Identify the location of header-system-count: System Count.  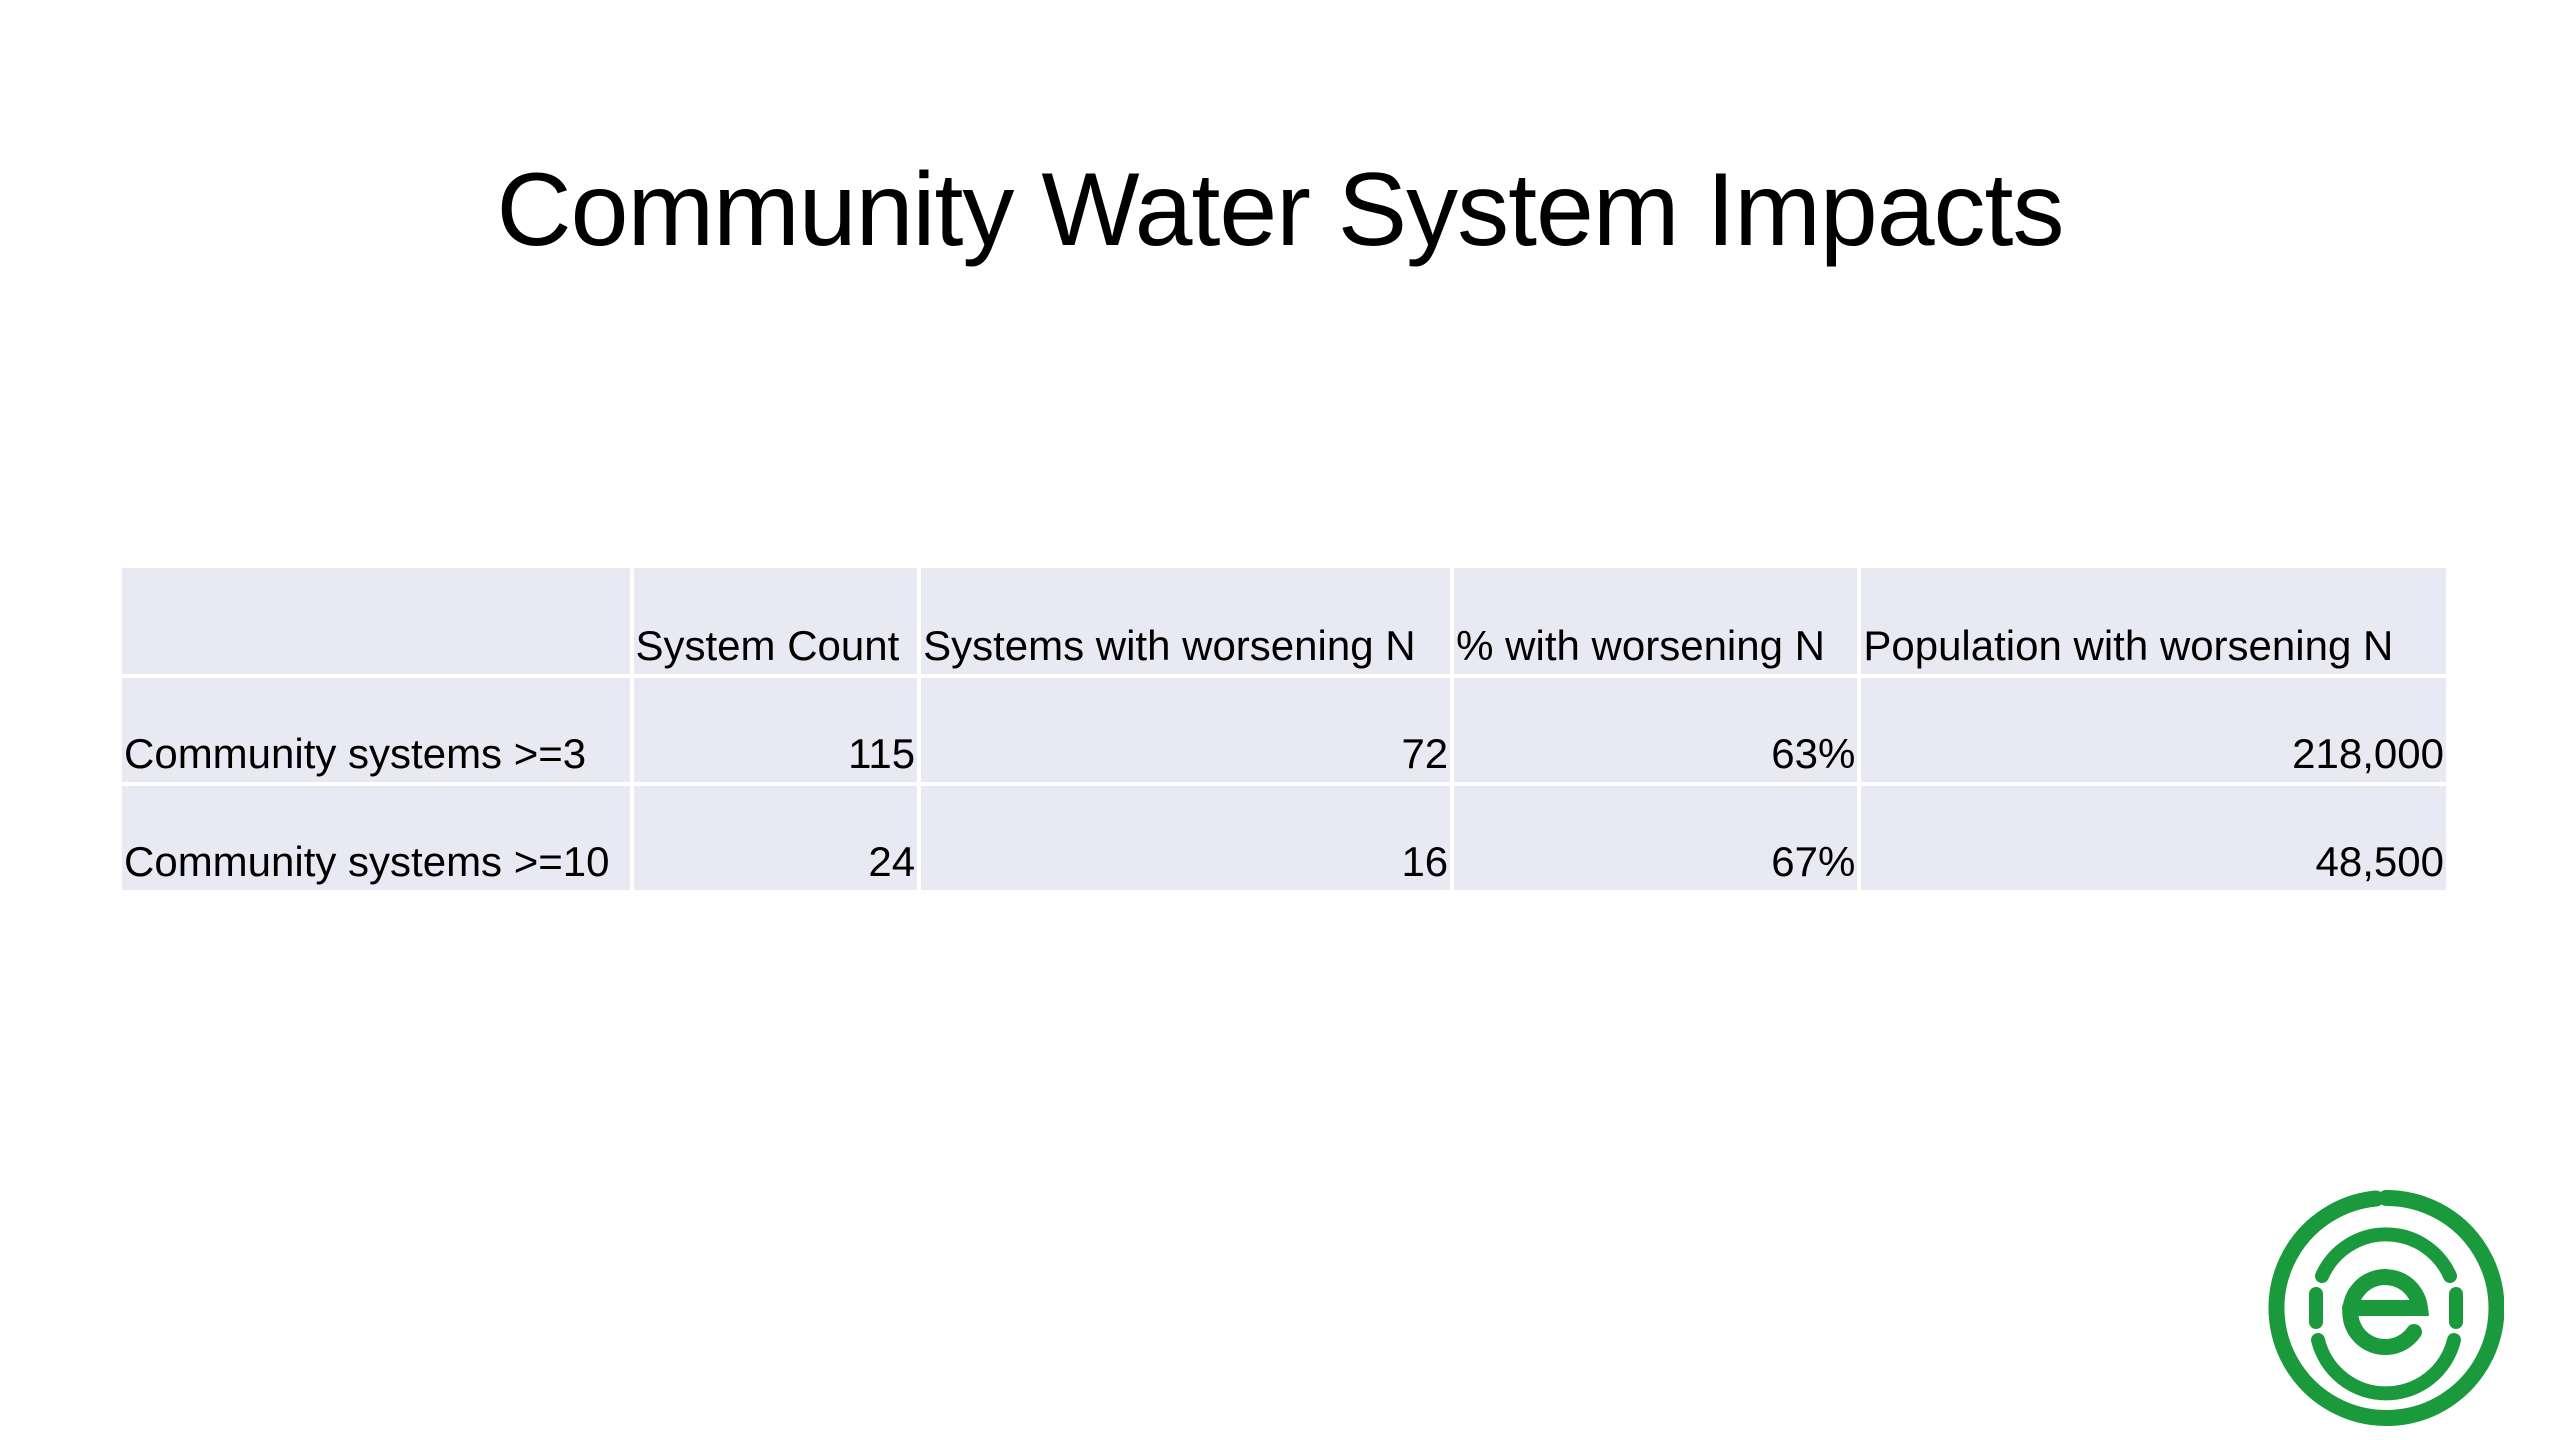
(775, 621).